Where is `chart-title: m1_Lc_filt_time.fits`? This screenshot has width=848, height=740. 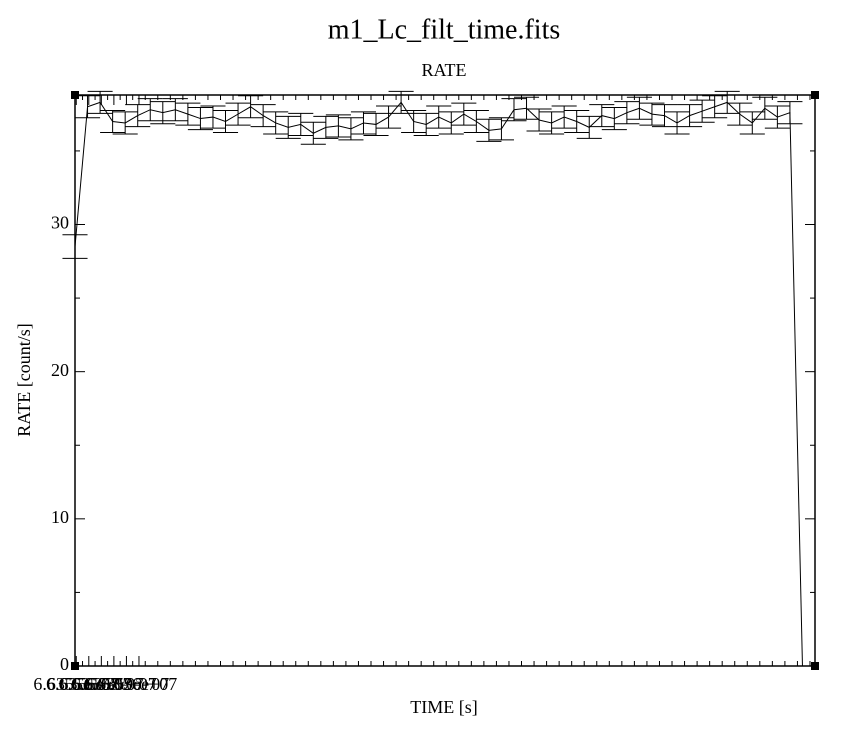
chart-title: m1_Lc_filt_time.fits is located at coordinates (444, 29).